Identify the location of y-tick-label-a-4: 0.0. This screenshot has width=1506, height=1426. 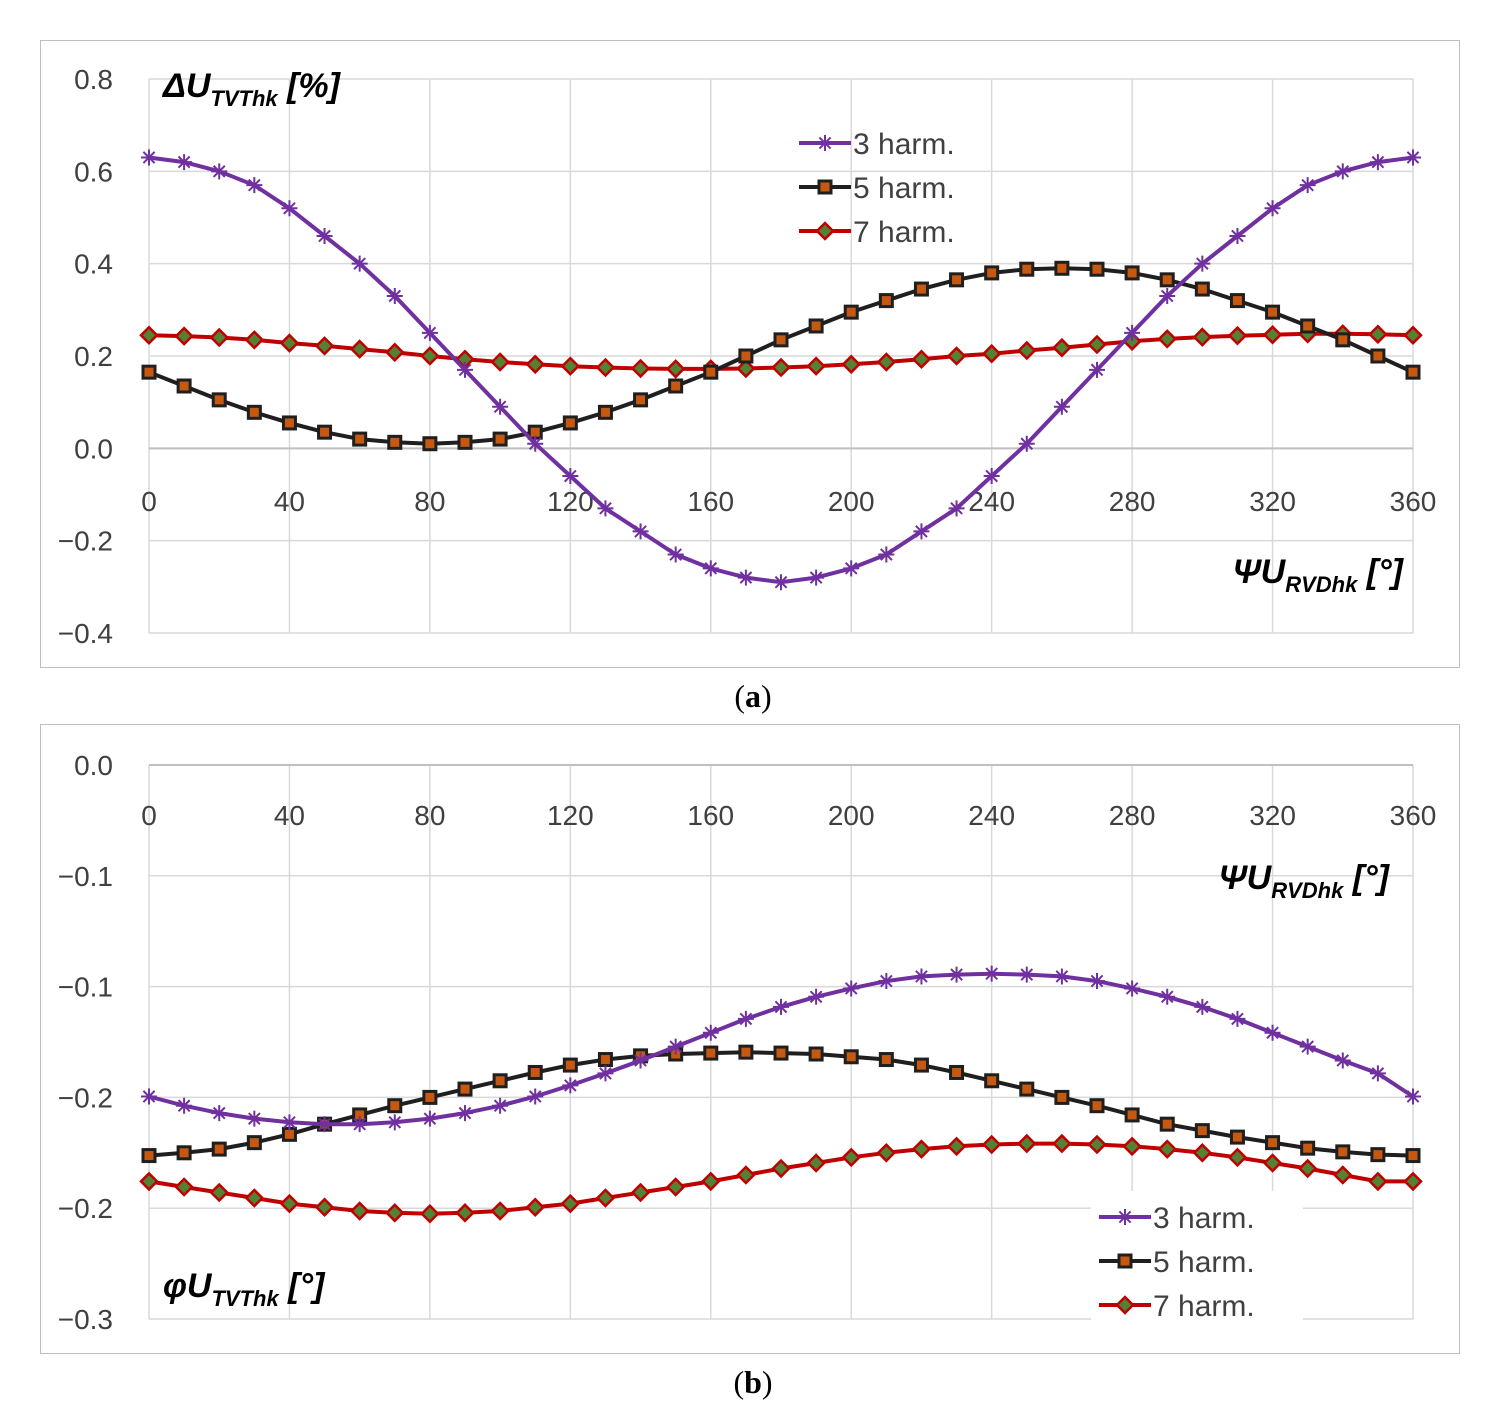
(93, 448).